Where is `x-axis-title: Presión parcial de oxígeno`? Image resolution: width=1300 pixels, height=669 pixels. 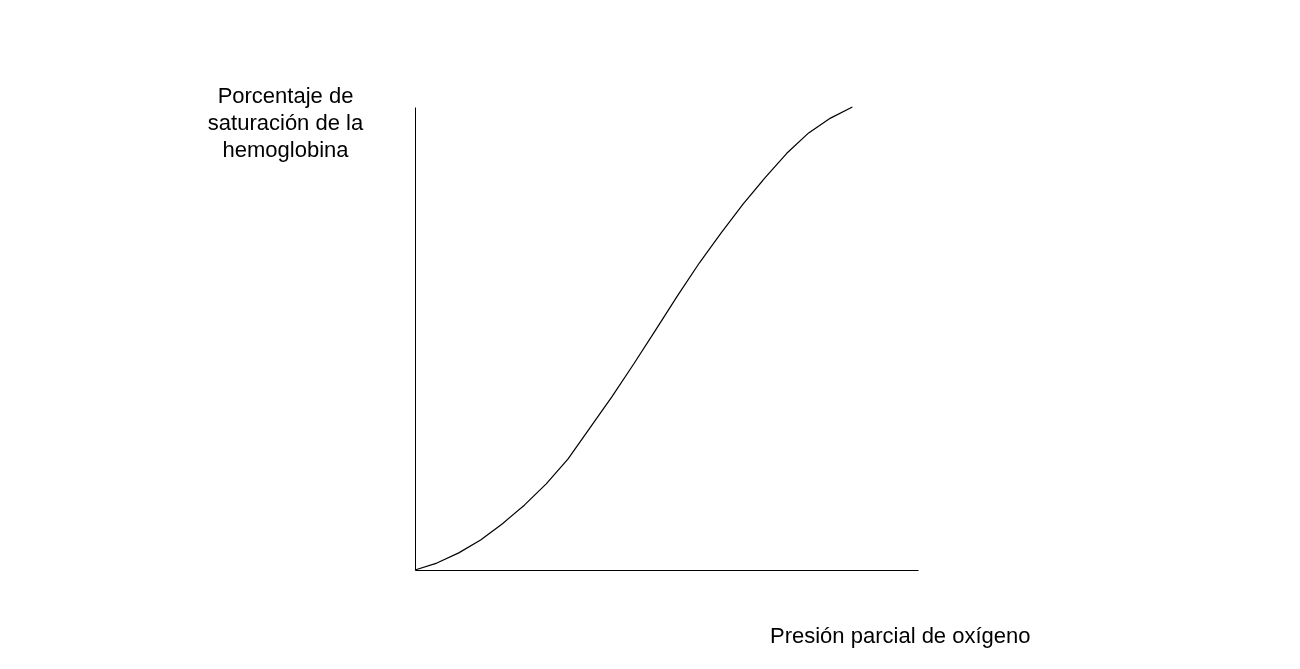 x-axis-title: Presión parcial de oxígeno is located at coordinates (900, 635).